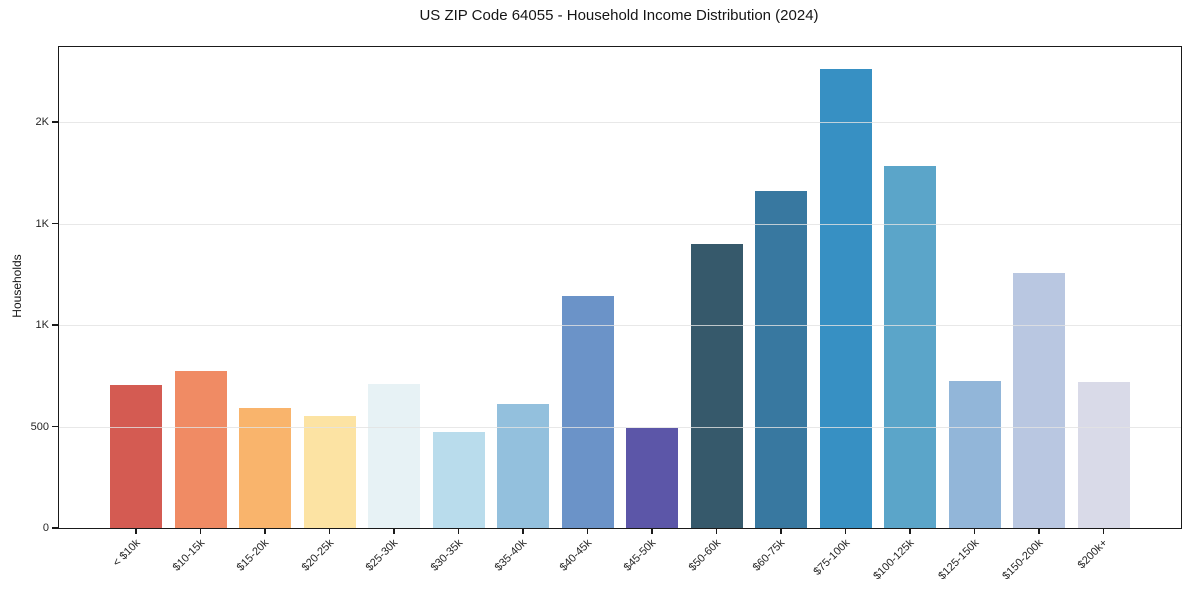  I want to click on y-tick-label: 500, so click(39, 426).